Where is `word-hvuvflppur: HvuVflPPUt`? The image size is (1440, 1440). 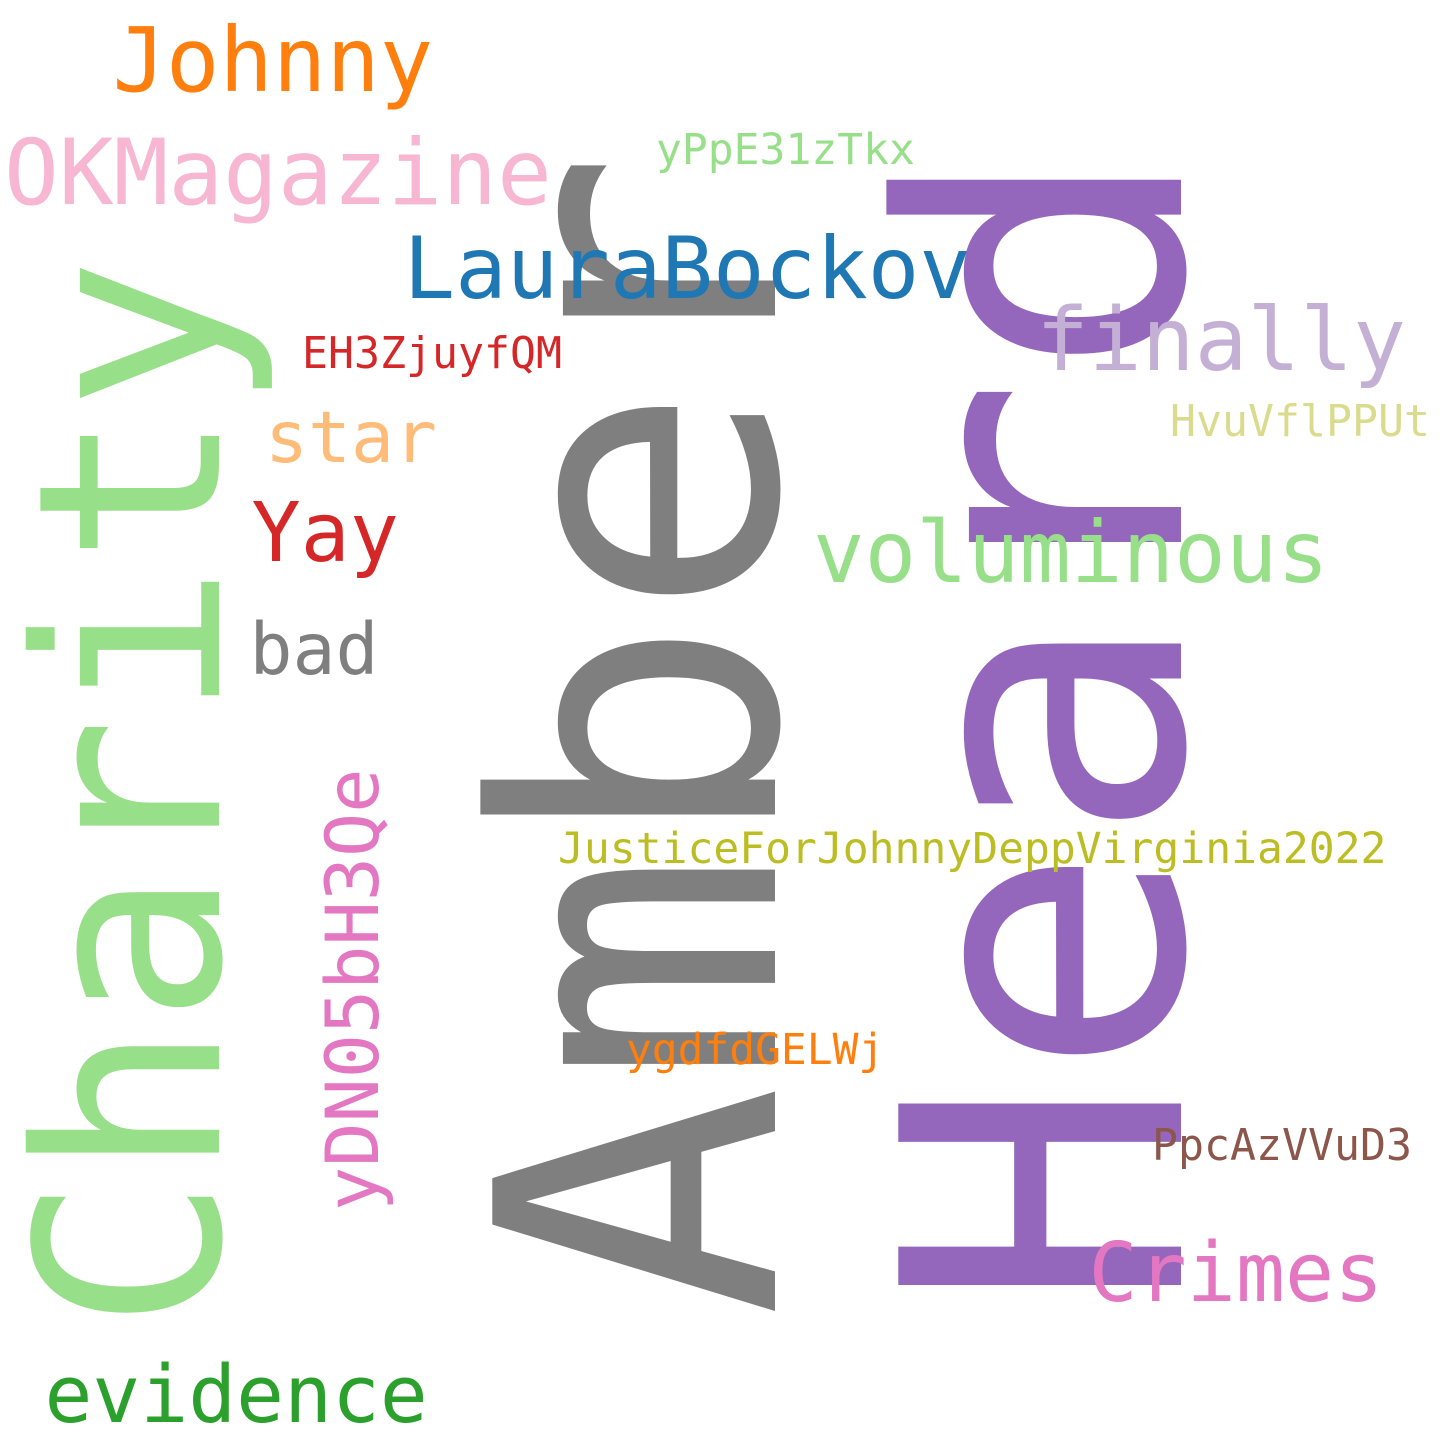
word-hvuvflppur: HvuVflPPUt is located at coordinates (1300, 421).